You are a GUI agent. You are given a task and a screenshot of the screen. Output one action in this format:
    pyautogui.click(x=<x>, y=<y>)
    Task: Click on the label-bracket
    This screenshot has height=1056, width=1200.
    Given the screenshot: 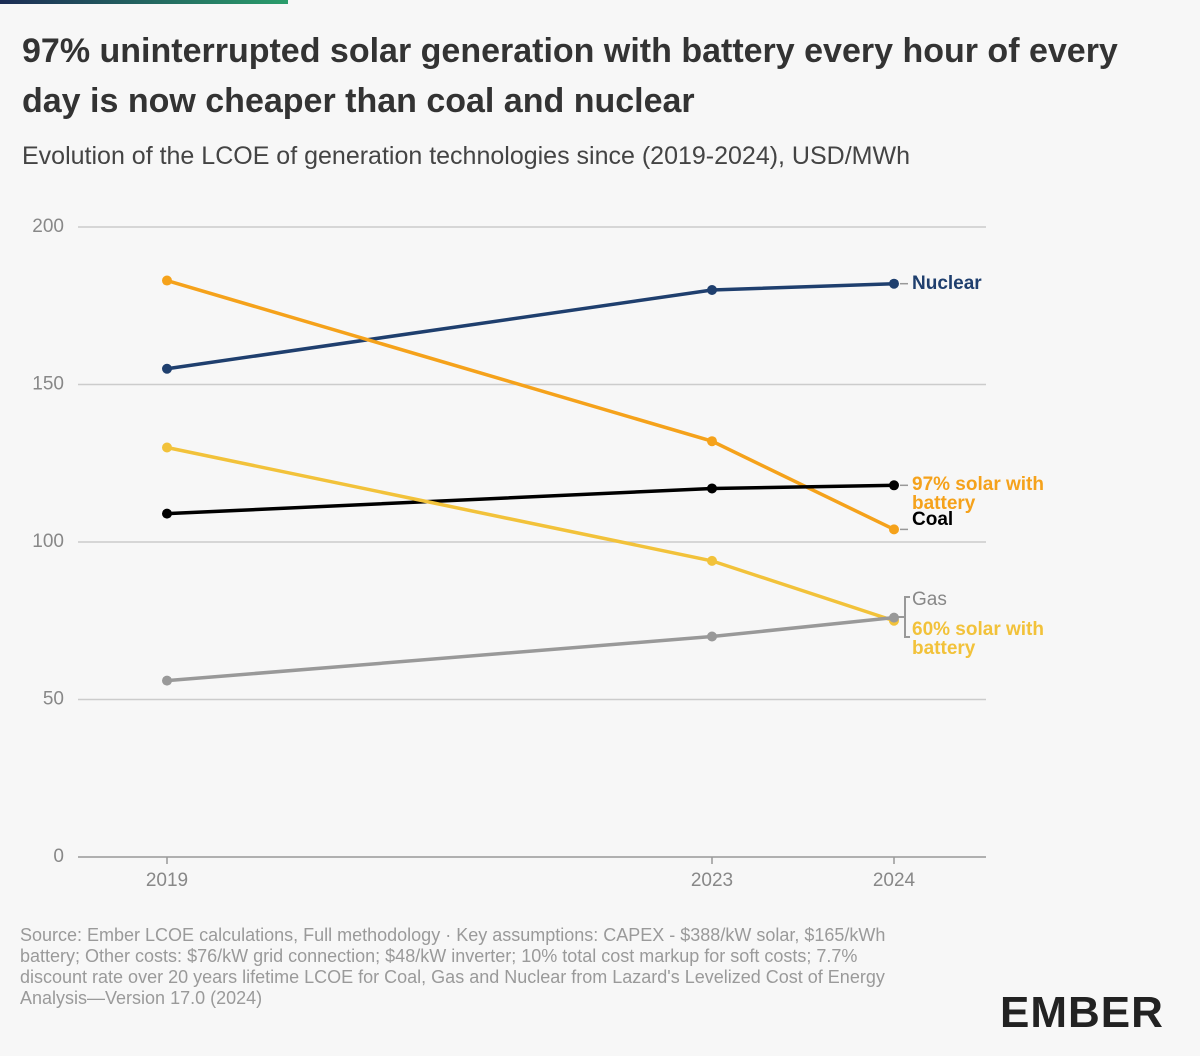 What is the action you would take?
    pyautogui.click(x=904, y=617)
    